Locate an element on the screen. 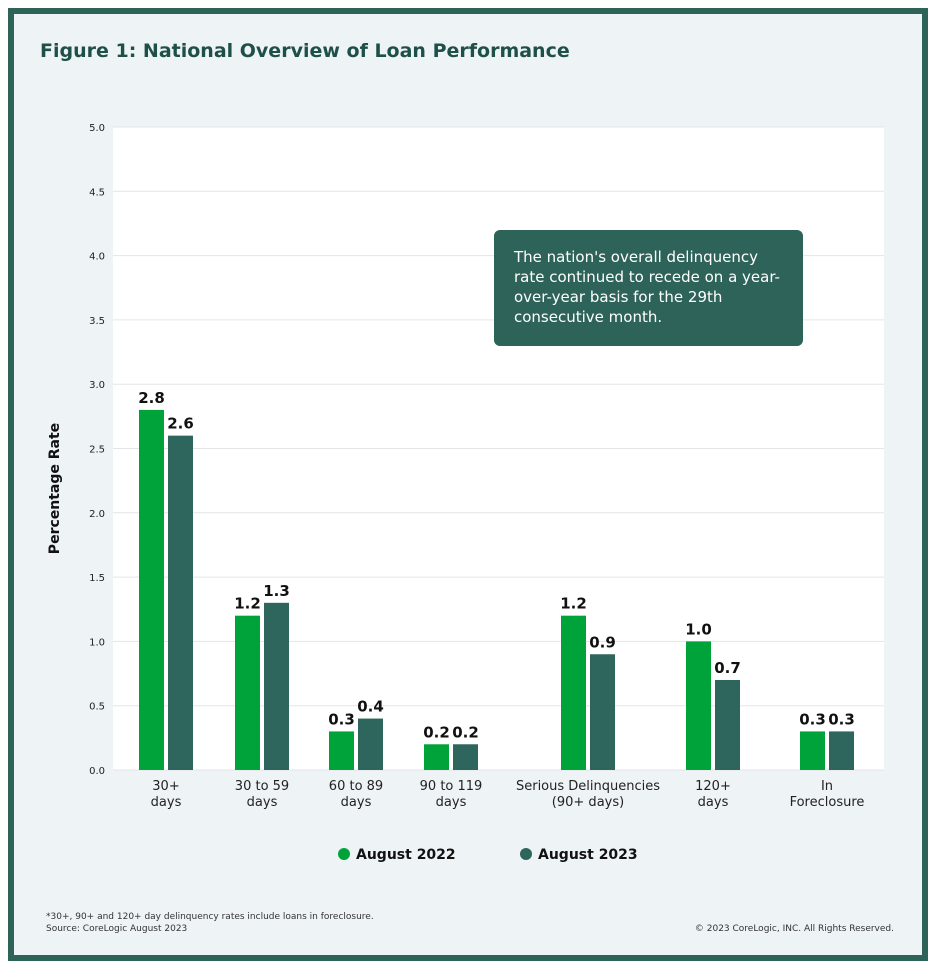 The image size is (936, 973). x-tick-label: 30+ is located at coordinates (165, 786).